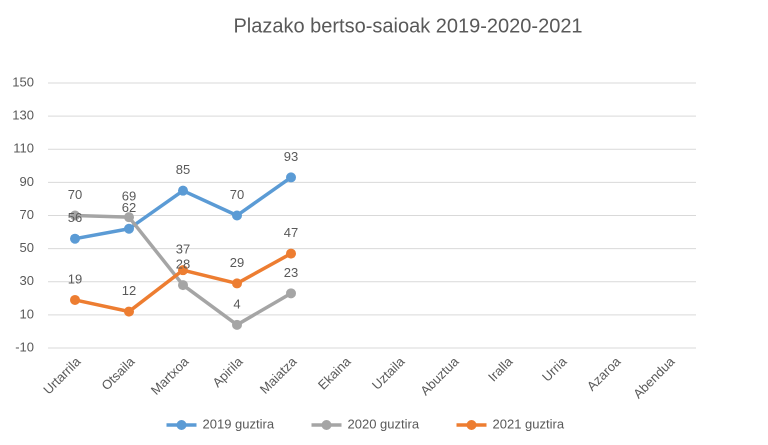 This screenshot has height=445, width=768. I want to click on data-label: 85, so click(183, 169).